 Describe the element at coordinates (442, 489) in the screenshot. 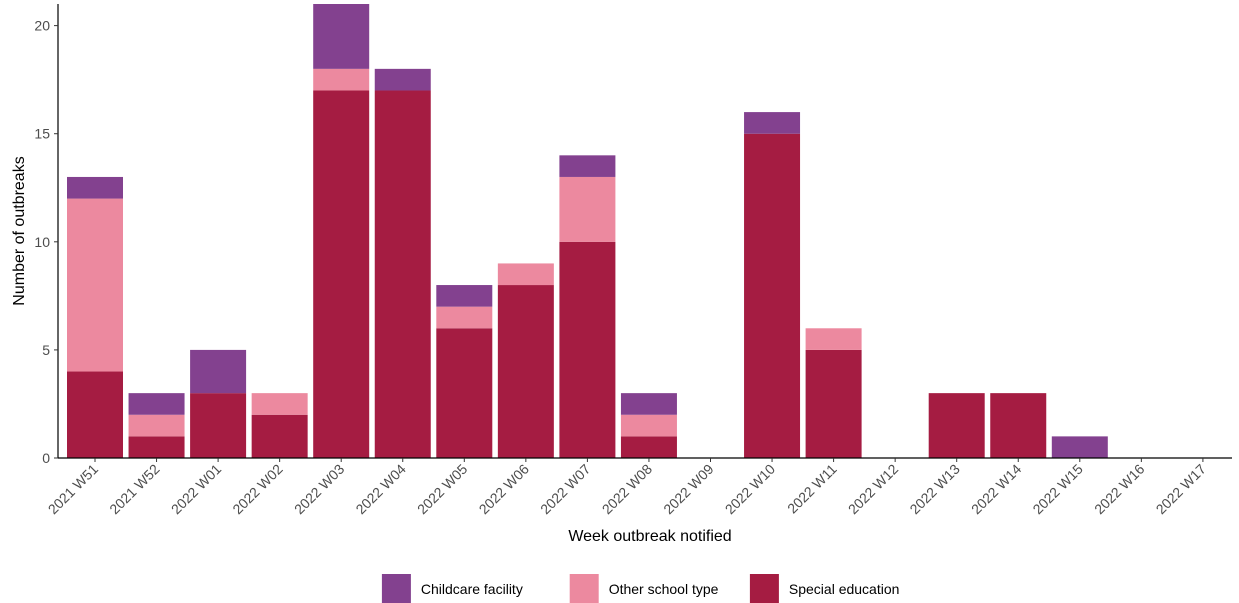

I see `x-tick-label: 2022 W05` at that location.